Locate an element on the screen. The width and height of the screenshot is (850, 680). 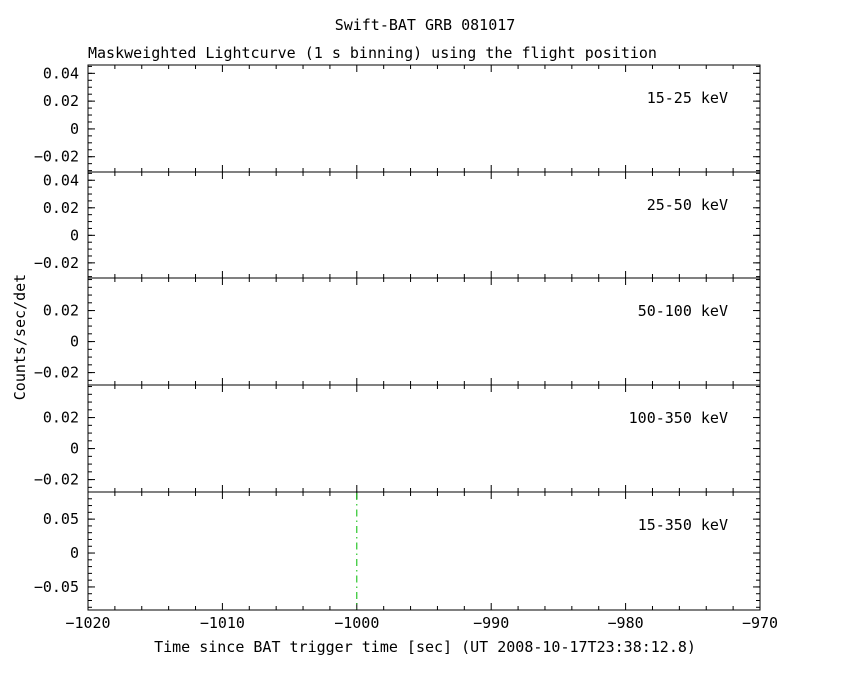
x-tick-label: −1020 is located at coordinates (87, 623).